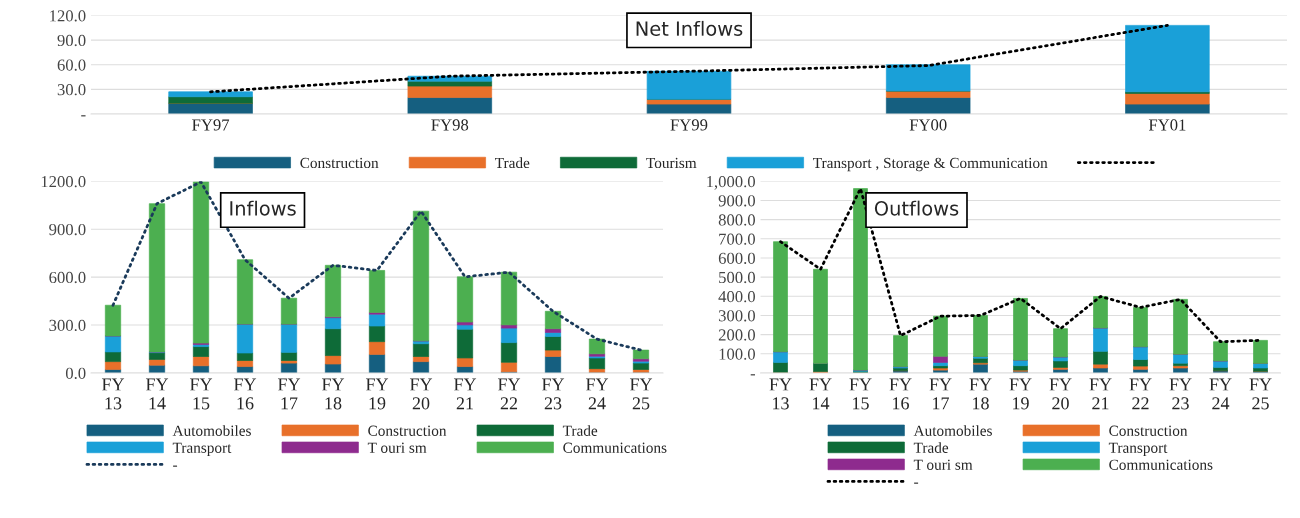 The image size is (1300, 518). I want to click on y-tick-label: 700.0, so click(737, 239).